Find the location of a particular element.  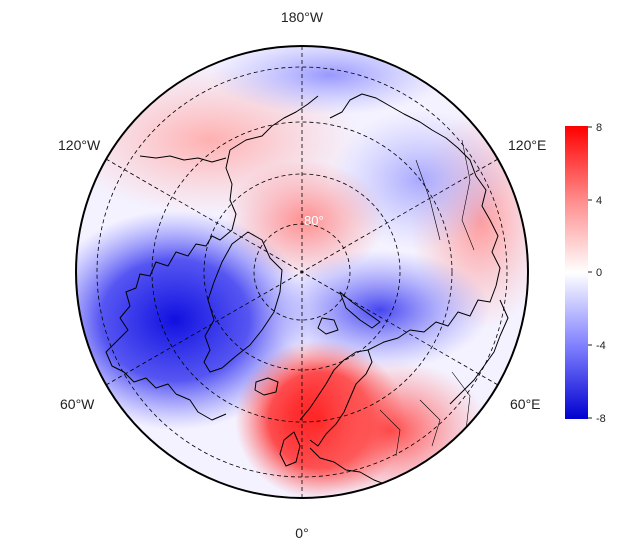

british-isles is located at coordinates (290, 449).